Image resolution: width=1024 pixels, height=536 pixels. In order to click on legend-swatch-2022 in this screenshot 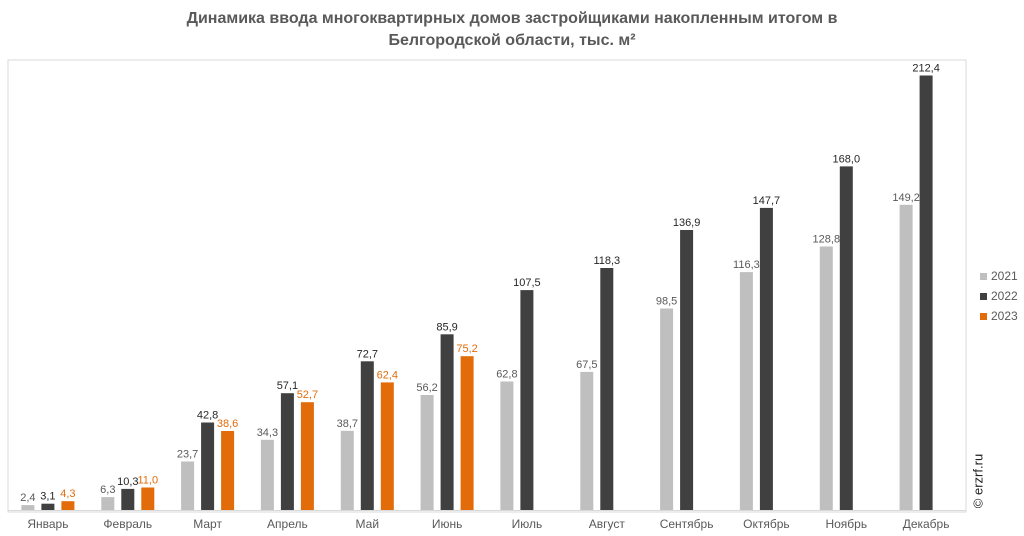, I will do `click(983, 296)`.